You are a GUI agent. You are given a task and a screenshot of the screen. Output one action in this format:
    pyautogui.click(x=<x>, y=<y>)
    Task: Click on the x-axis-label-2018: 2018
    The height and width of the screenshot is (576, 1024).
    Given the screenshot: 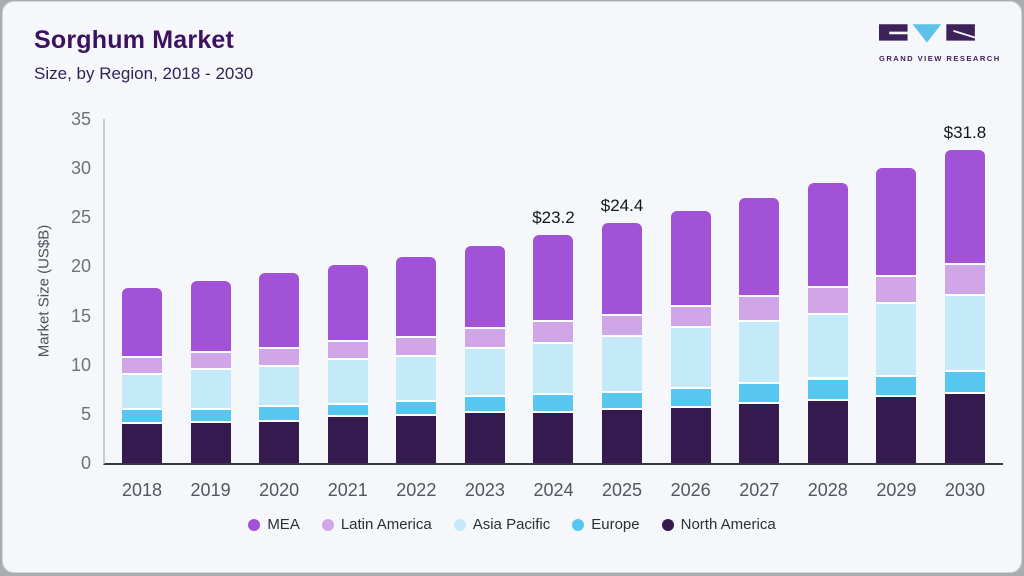 What is the action you would take?
    pyautogui.click(x=142, y=490)
    